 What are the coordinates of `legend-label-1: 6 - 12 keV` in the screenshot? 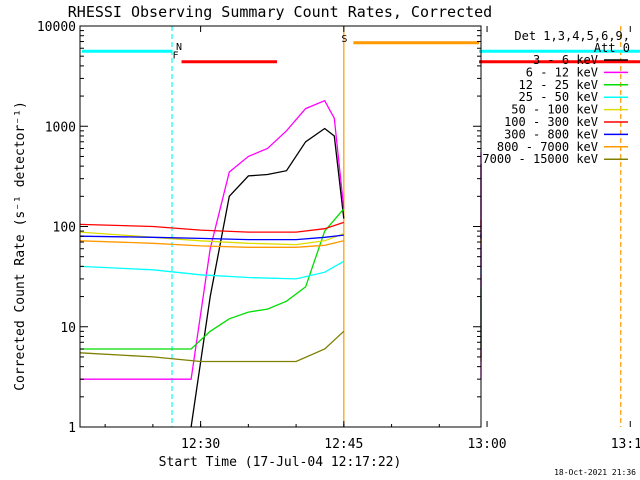 It's located at (562, 72).